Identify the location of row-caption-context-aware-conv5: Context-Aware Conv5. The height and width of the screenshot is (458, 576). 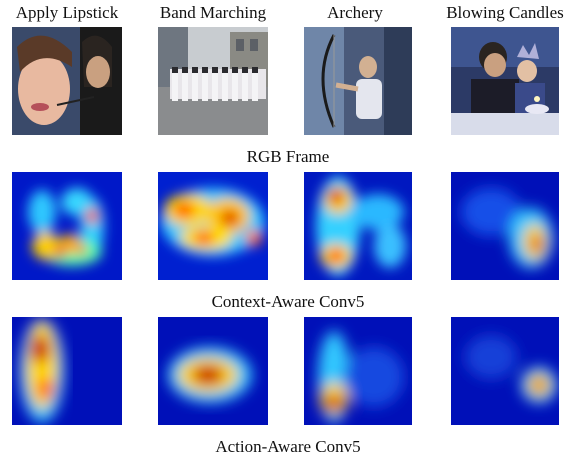
(288, 301).